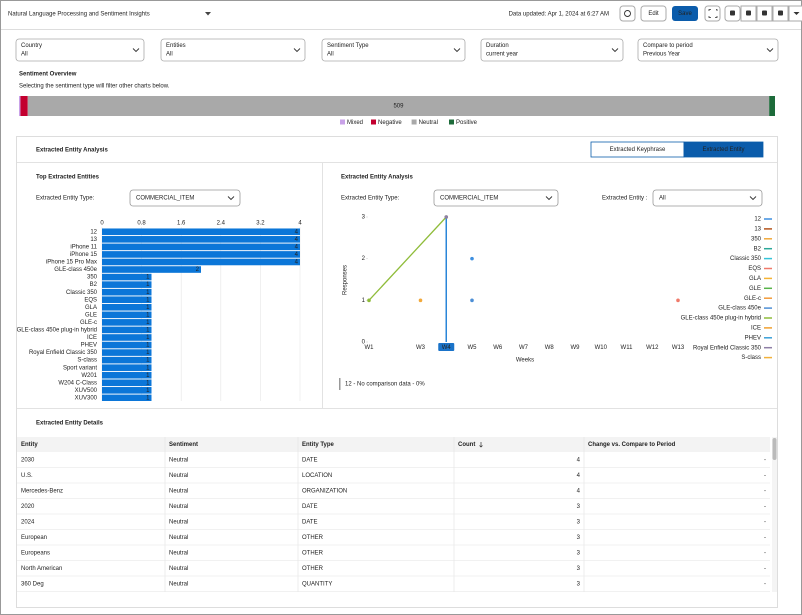 This screenshot has width=802, height=615. I want to click on x-tick-label: W10, so click(601, 348).